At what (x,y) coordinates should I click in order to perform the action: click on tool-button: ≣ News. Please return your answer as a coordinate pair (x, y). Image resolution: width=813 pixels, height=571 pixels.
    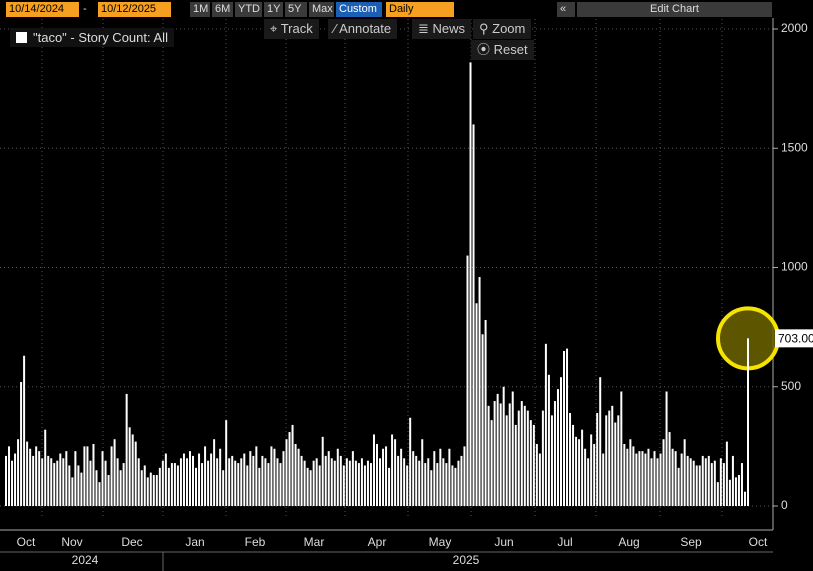
    Looking at the image, I should click on (442, 29).